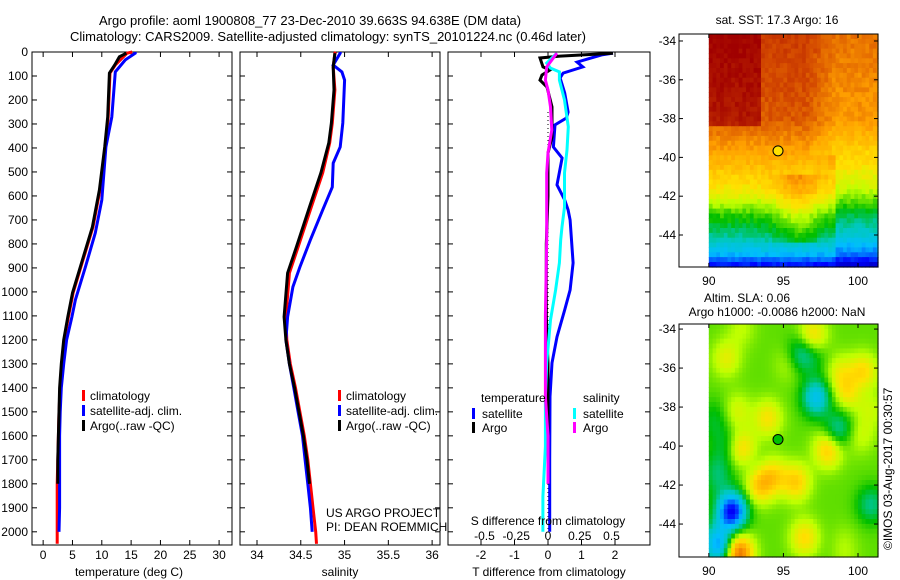  What do you see at coordinates (709, 281) in the screenshot?
I see `lon-tick-label: 90` at bounding box center [709, 281].